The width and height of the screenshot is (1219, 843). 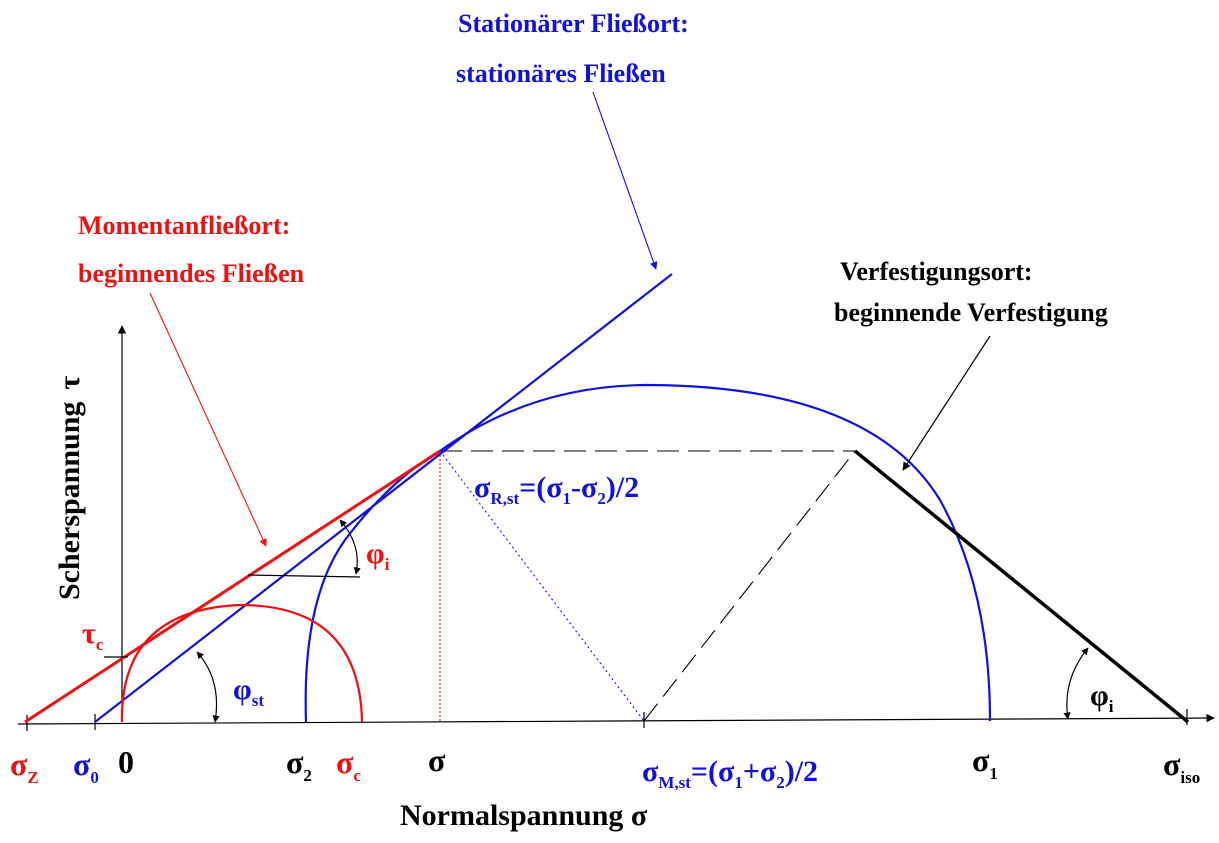 What do you see at coordinates (556, 489) in the screenshot?
I see `radius-formula: σR,st=(σ1-σ2)/2` at bounding box center [556, 489].